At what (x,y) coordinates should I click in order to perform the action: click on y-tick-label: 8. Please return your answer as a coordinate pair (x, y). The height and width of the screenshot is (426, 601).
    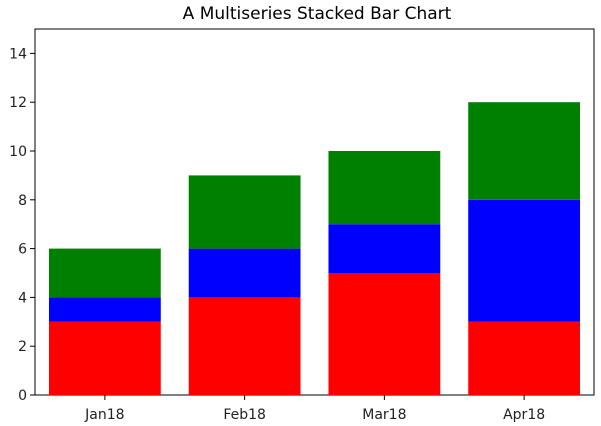
    Looking at the image, I should click on (22, 201).